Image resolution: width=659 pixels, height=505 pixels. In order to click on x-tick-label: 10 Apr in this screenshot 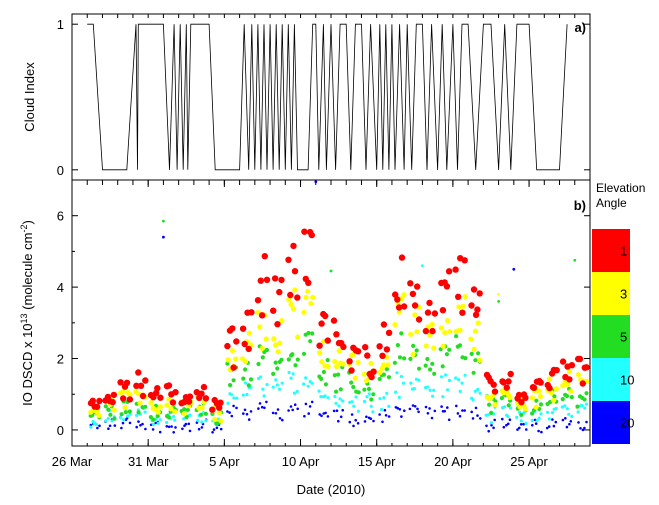, I will do `click(301, 461)`.